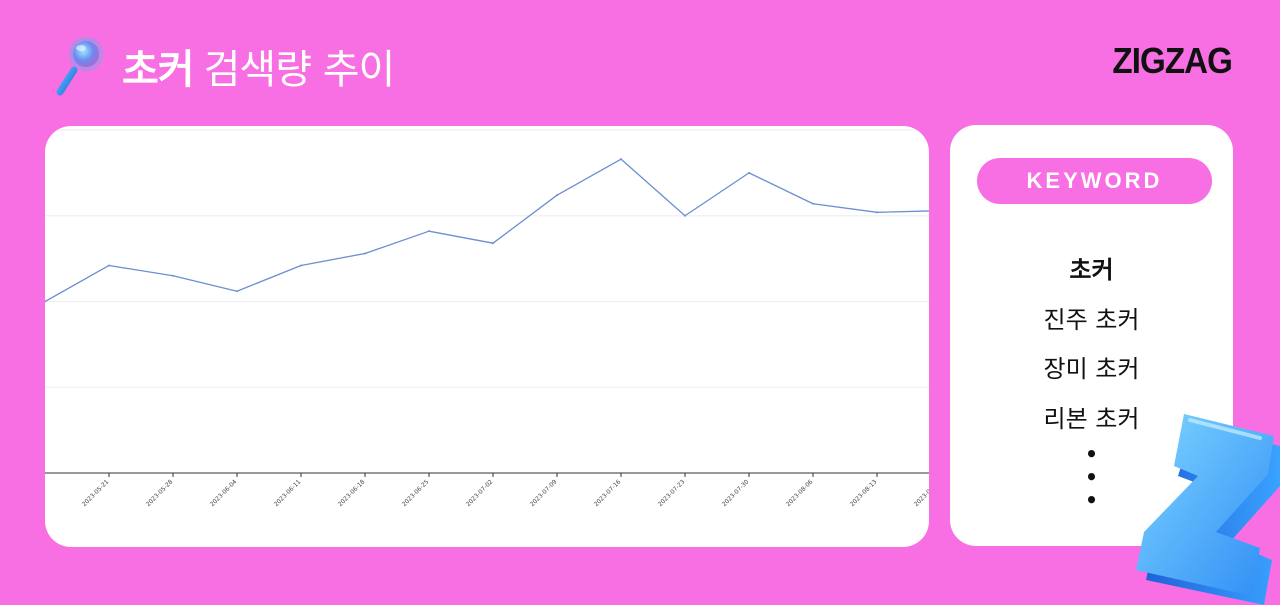 This screenshot has width=1280, height=605. What do you see at coordinates (1091, 319) in the screenshot?
I see `keyword-item: 진주 초커` at bounding box center [1091, 319].